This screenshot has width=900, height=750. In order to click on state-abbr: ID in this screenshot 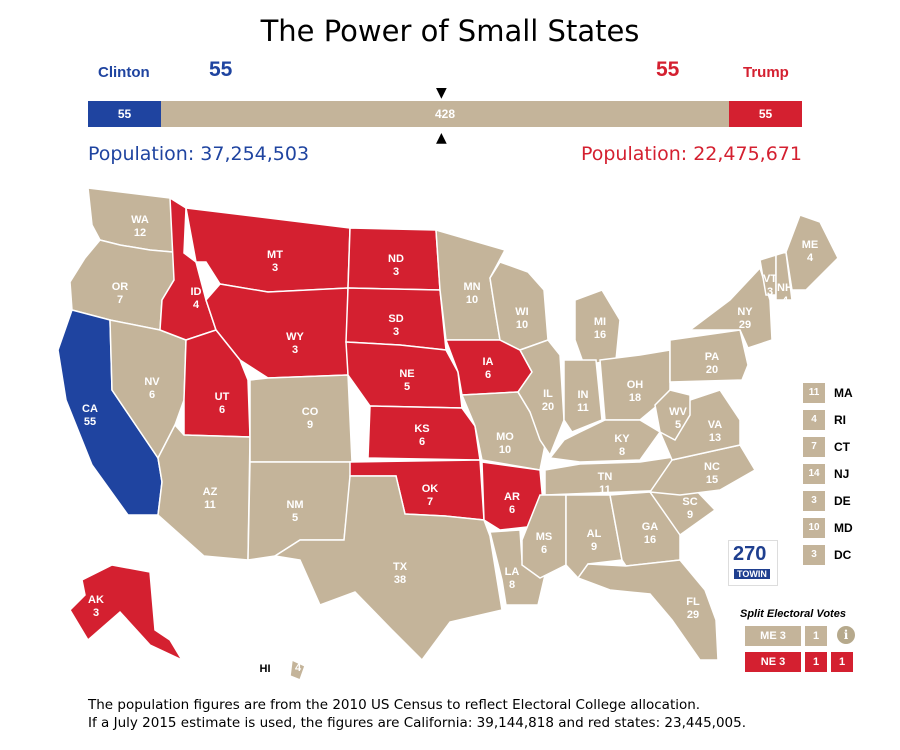, I will do `click(196, 292)`.